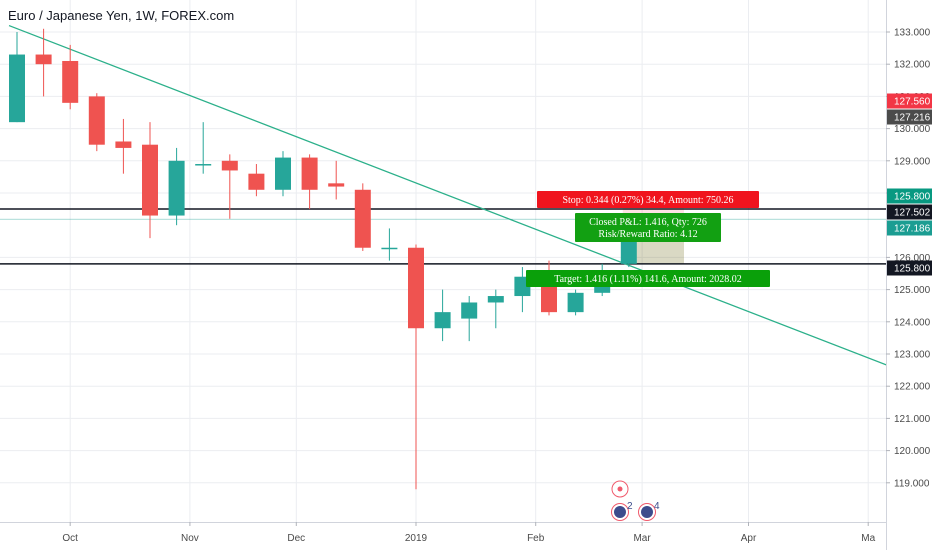  I want to click on price-badge-label: 127.560, so click(912, 102).